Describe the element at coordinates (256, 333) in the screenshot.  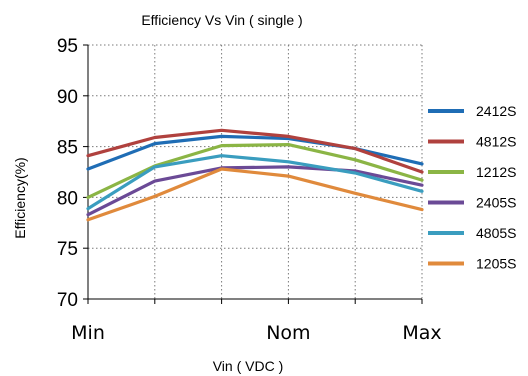
I see `x-tick-labels: Min Nom Max` at that location.